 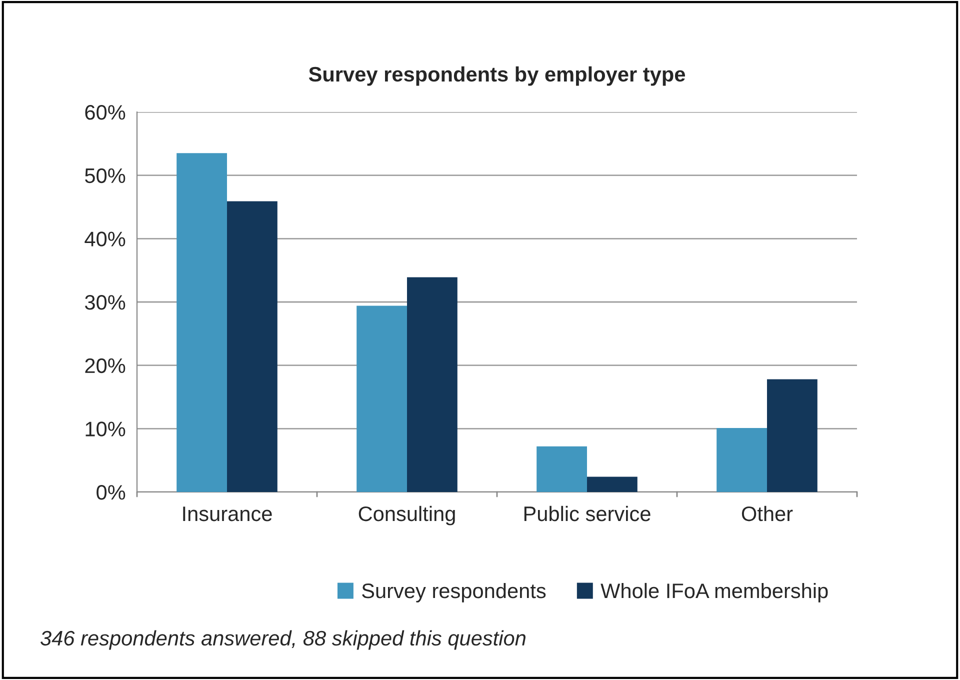 What do you see at coordinates (106, 429) in the screenshot?
I see `y-tick-label: 10%` at bounding box center [106, 429].